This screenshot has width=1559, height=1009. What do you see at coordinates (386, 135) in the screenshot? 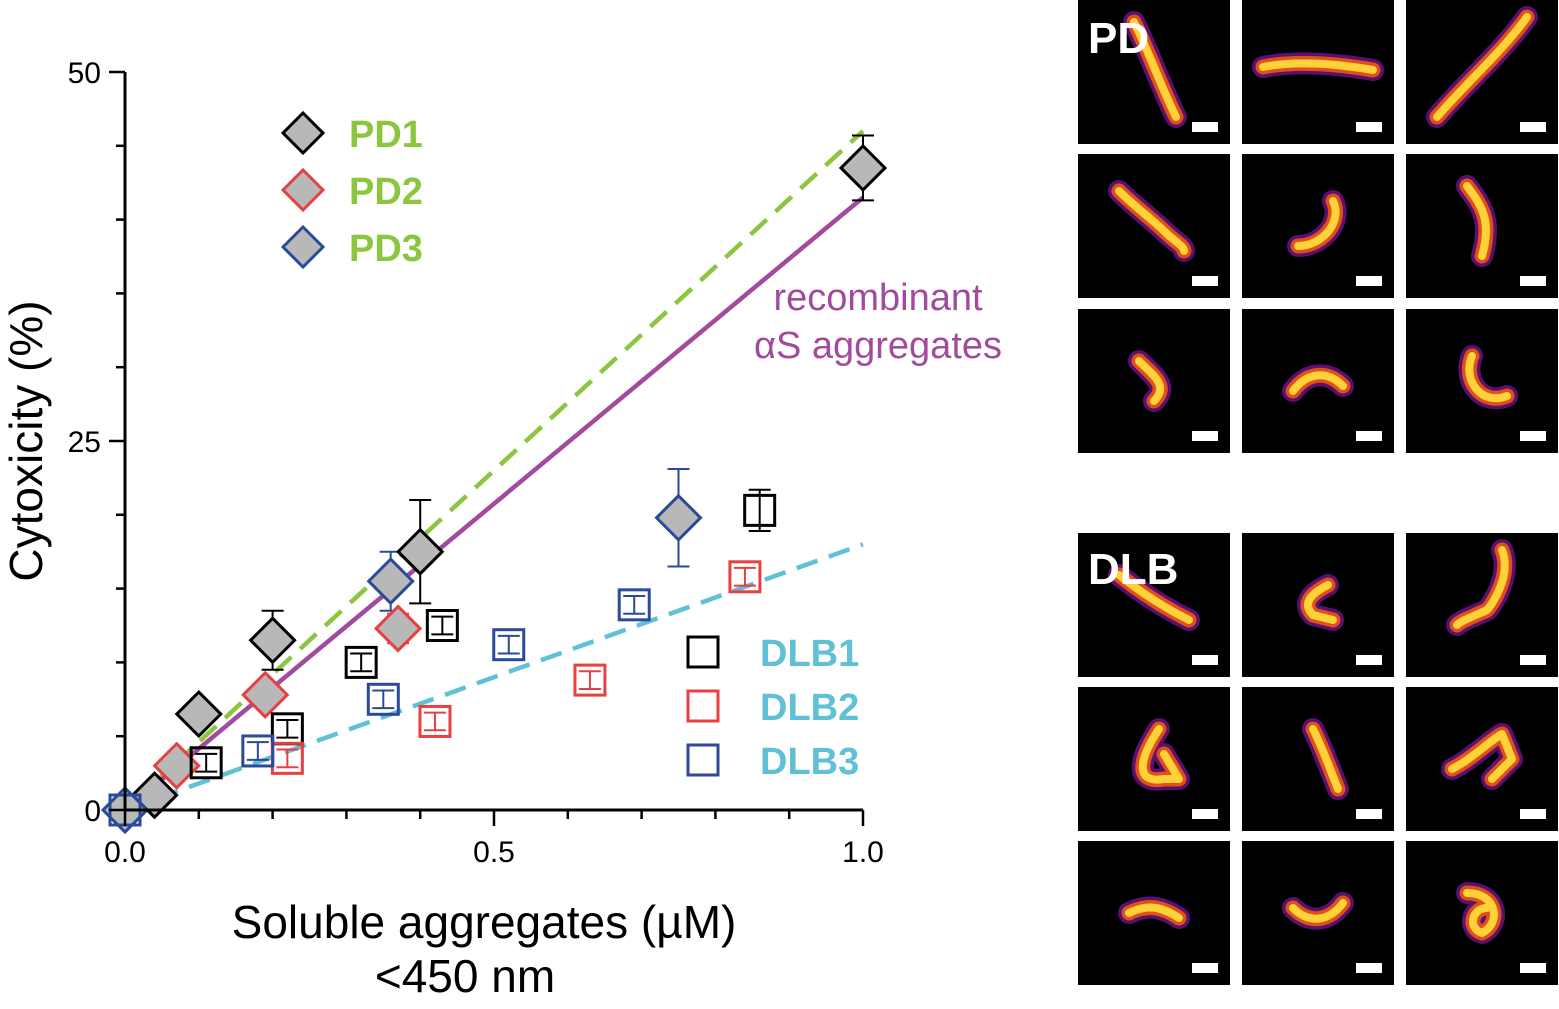
I see `legend-label-pd1: PD1` at bounding box center [386, 135].